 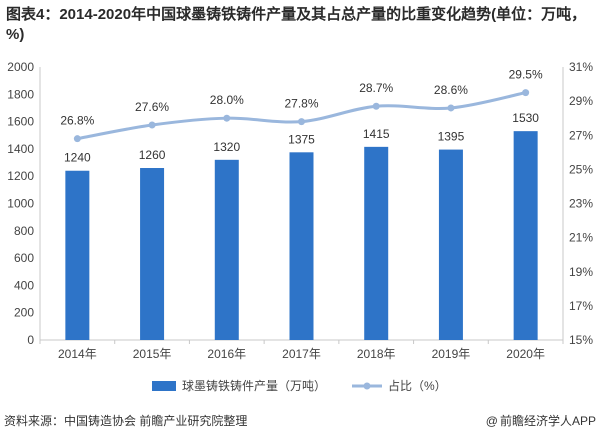 I want to click on y-left-tick-label: 1400, so click(x=20, y=149).